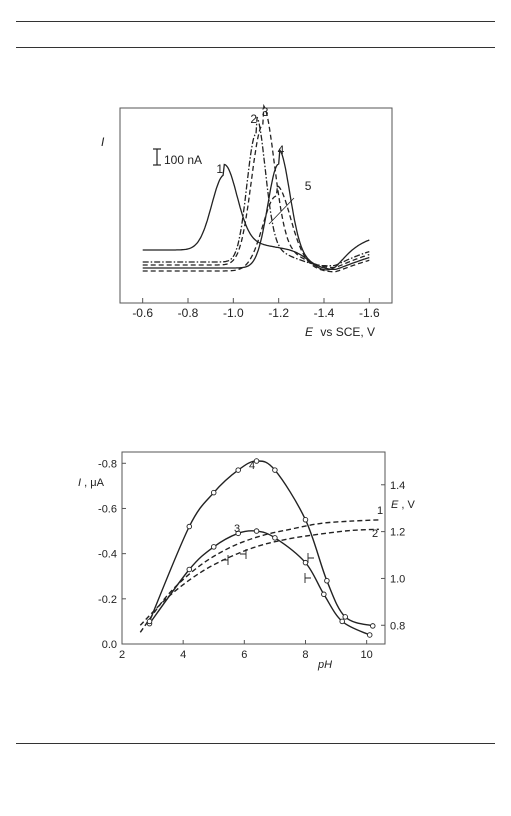  Describe the element at coordinates (397, 579) in the screenshot. I see `y-right-tick-label: 1.0` at that location.